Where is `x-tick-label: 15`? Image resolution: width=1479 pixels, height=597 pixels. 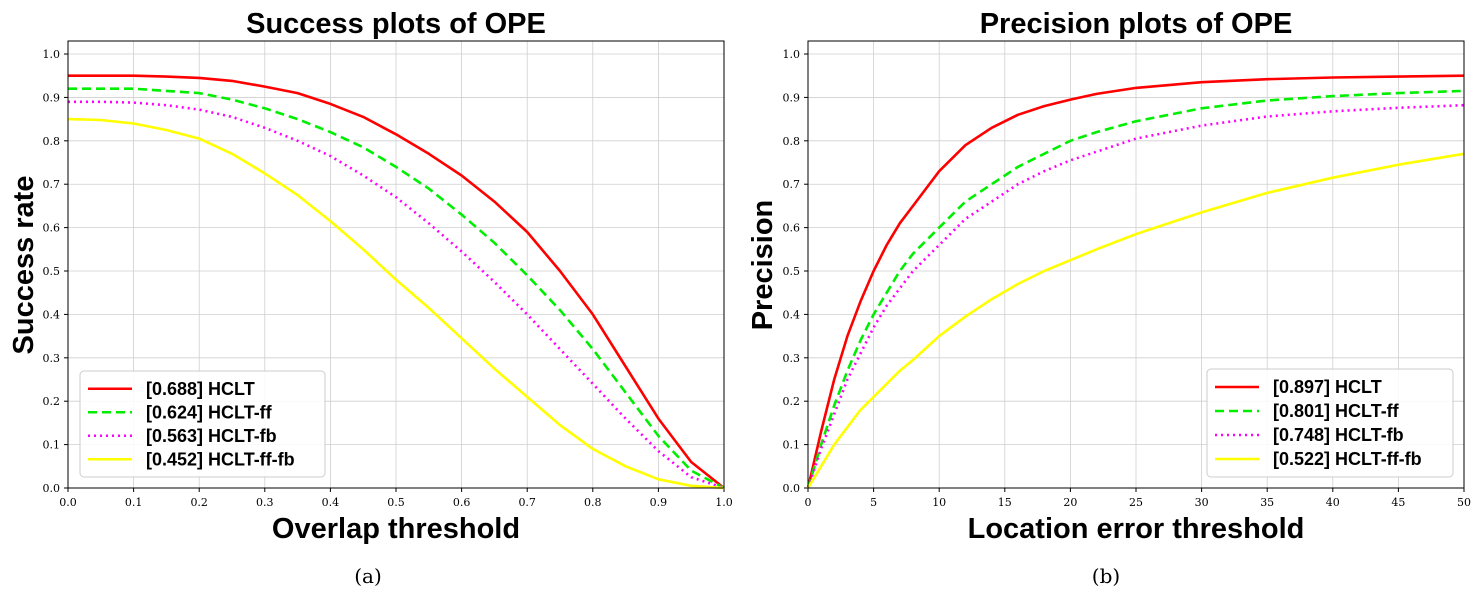
x-tick-label: 15 is located at coordinates (1005, 502).